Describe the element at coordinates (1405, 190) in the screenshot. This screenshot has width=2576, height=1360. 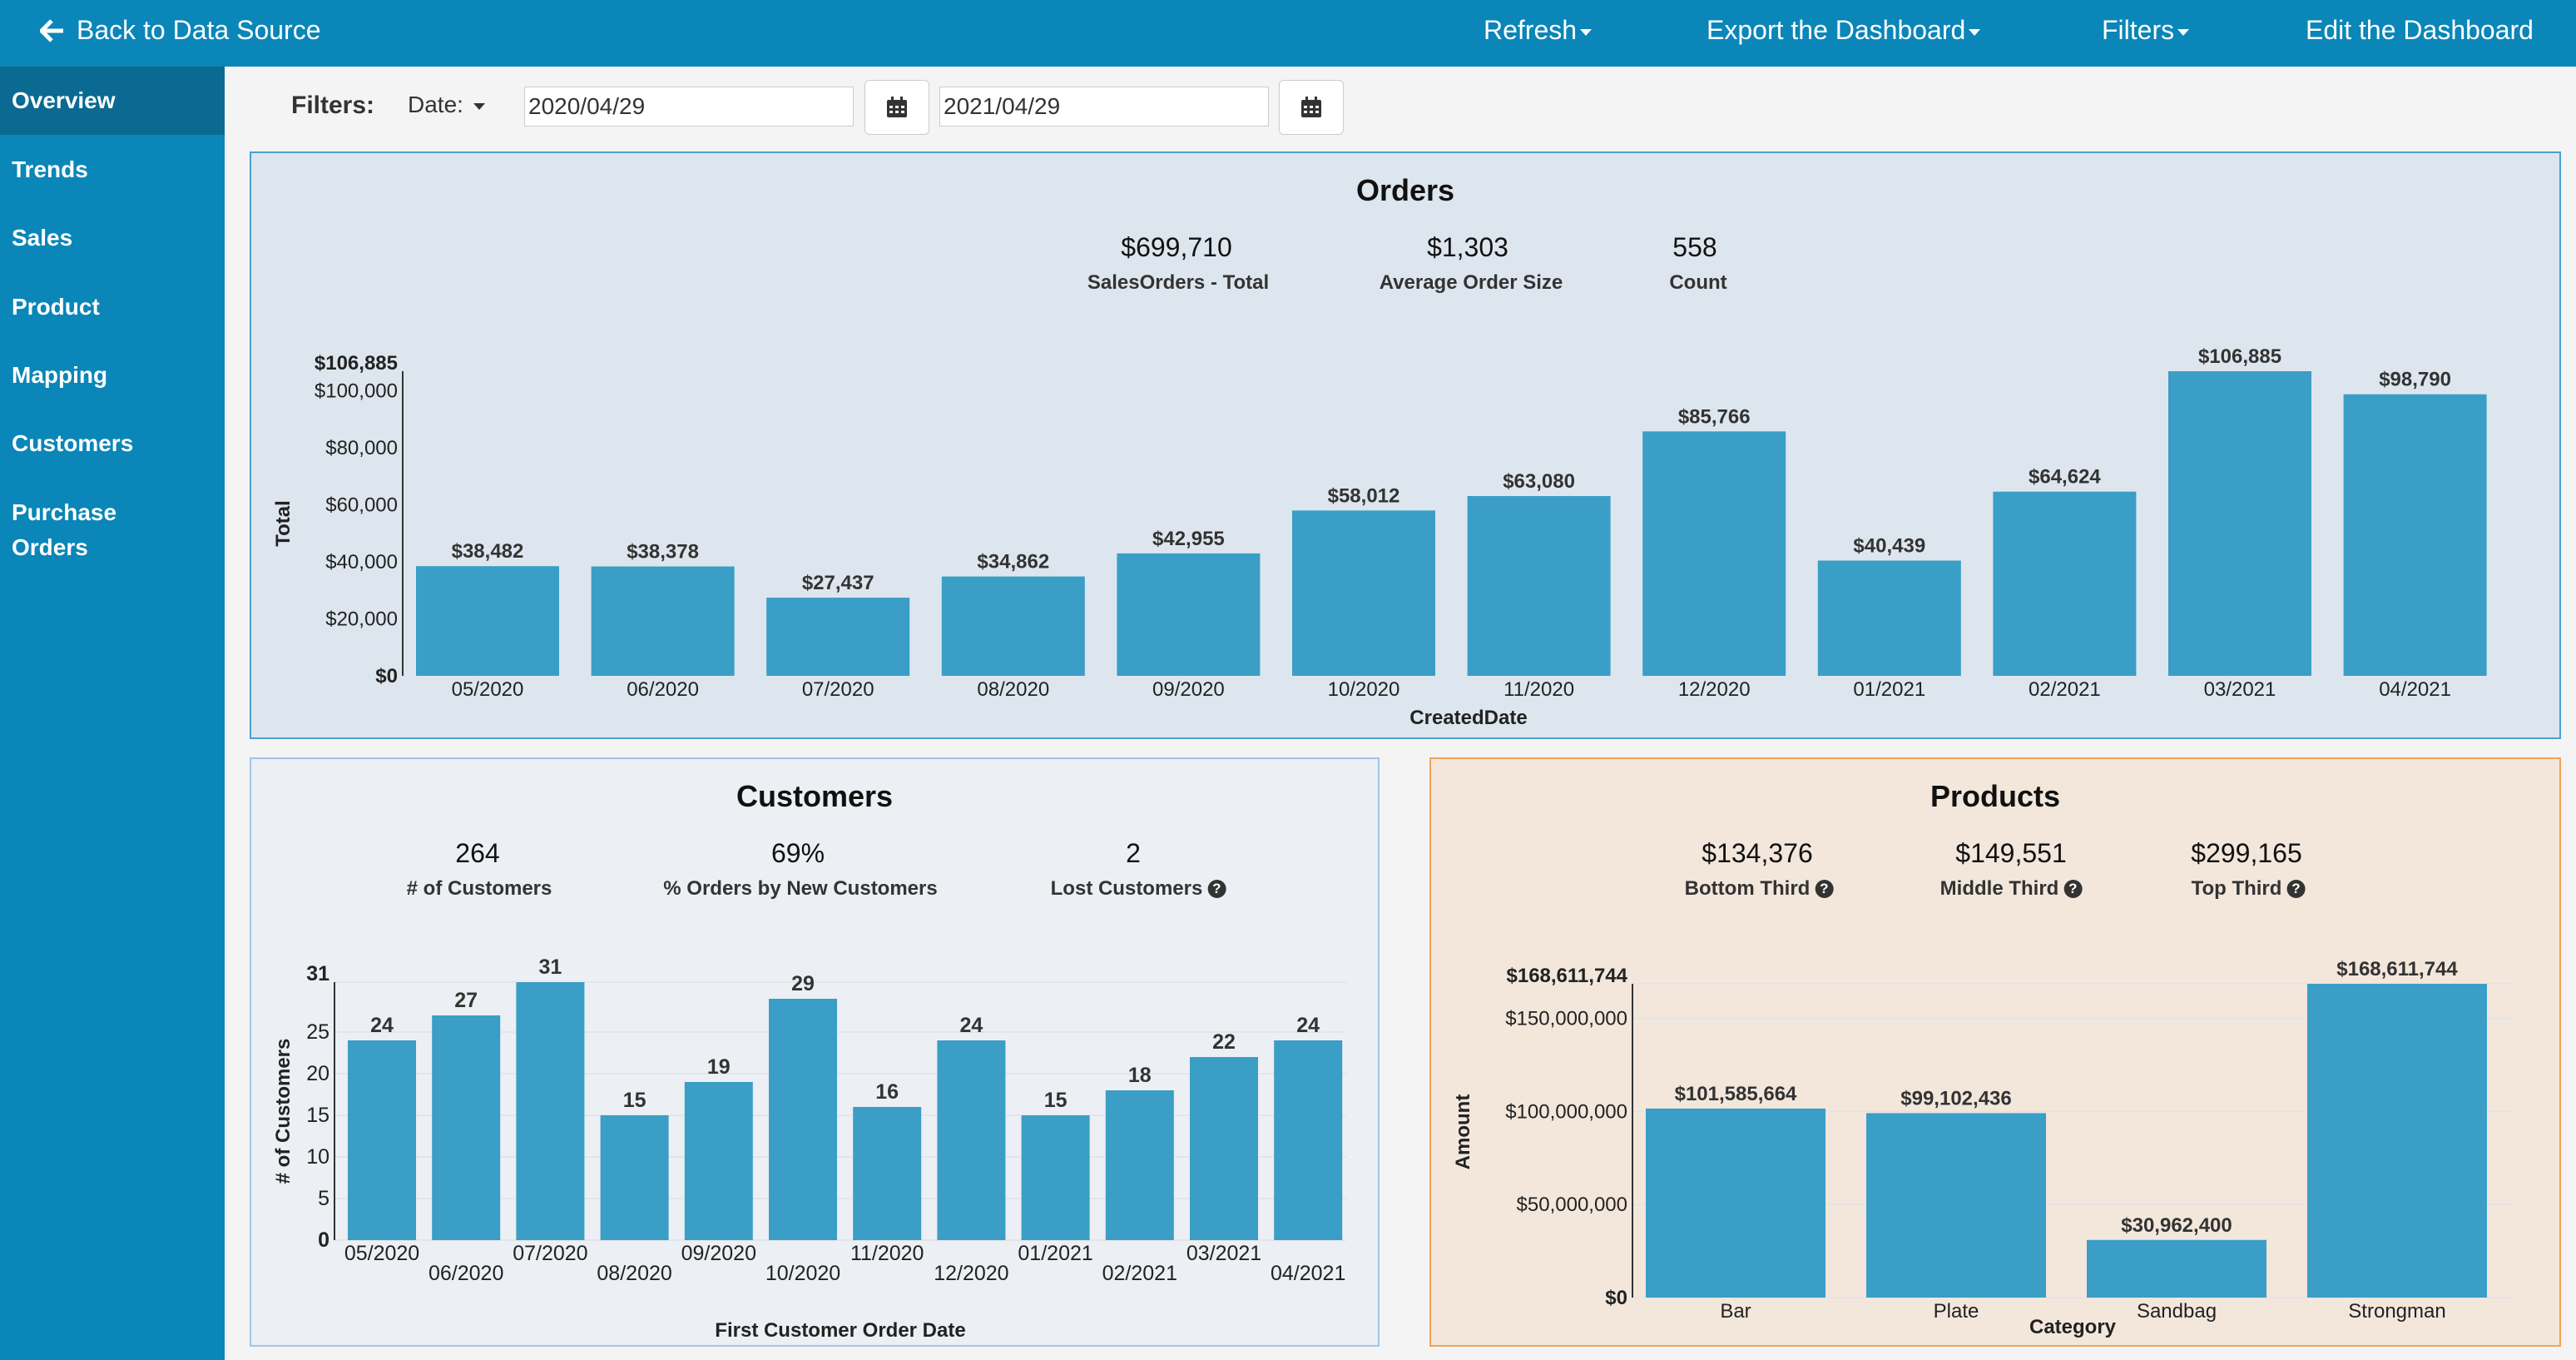
I see `panel-title: Orders` at that location.